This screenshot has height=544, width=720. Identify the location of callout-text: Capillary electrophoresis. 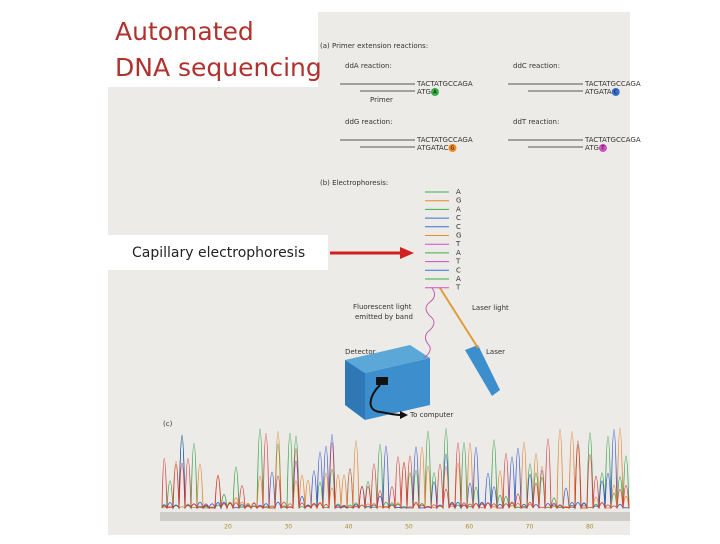
(218, 253).